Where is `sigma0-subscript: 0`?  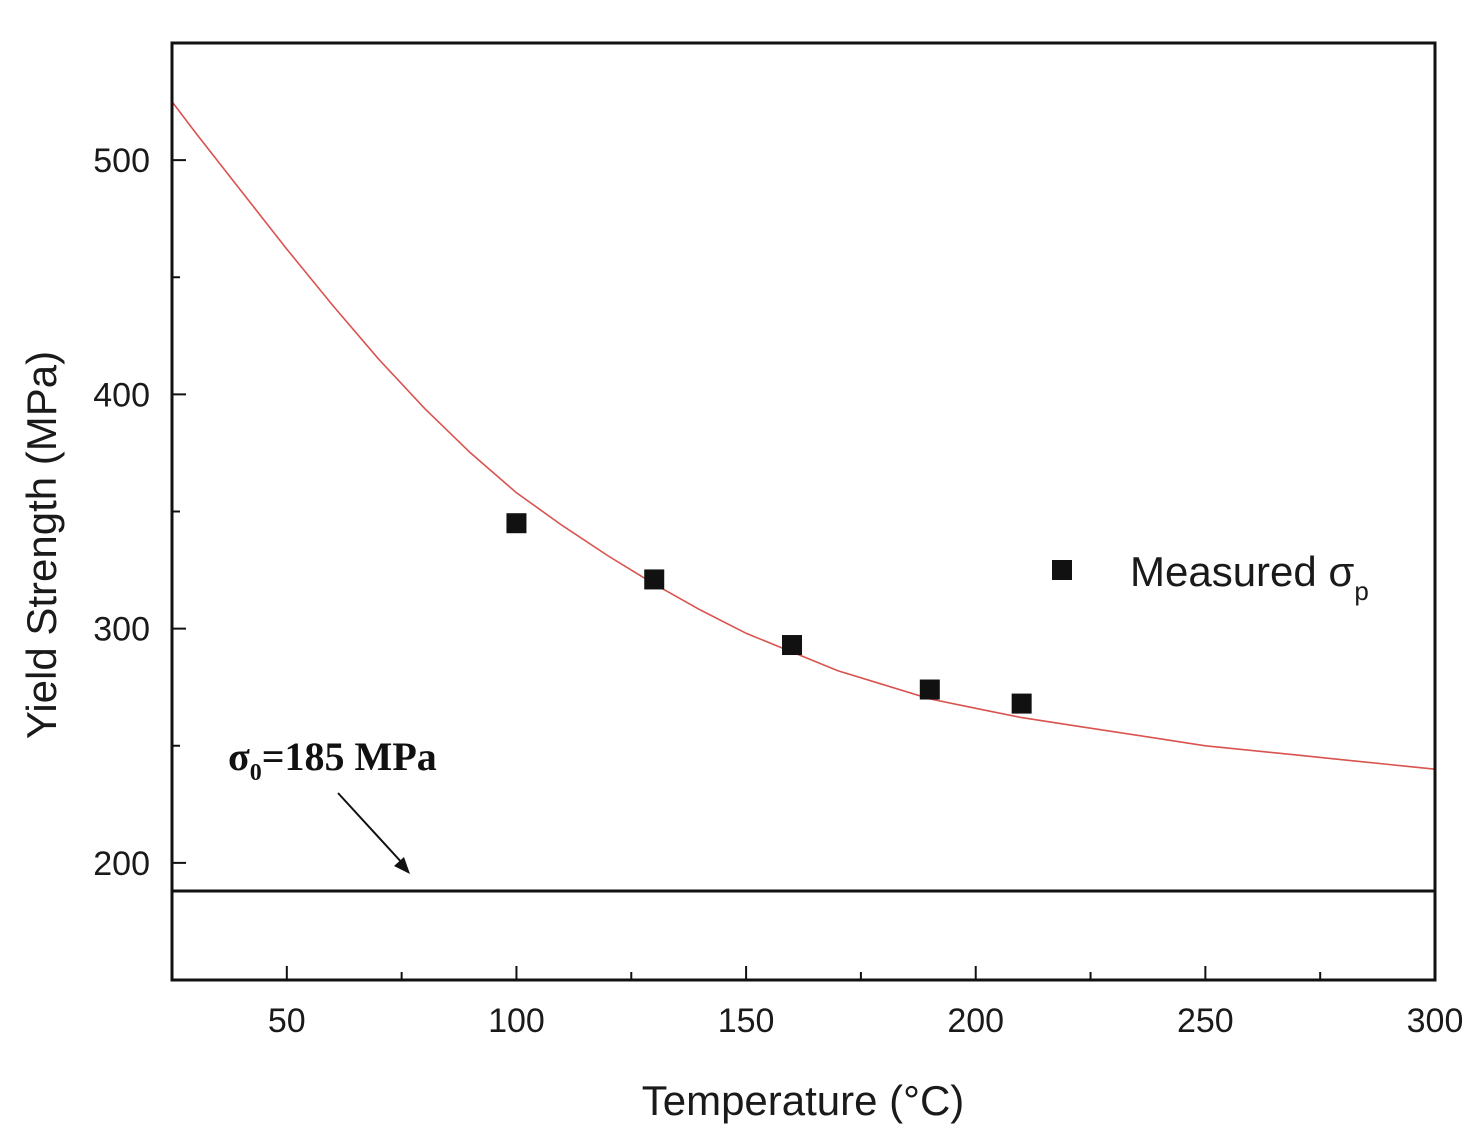 sigma0-subscript: 0 is located at coordinates (256, 773).